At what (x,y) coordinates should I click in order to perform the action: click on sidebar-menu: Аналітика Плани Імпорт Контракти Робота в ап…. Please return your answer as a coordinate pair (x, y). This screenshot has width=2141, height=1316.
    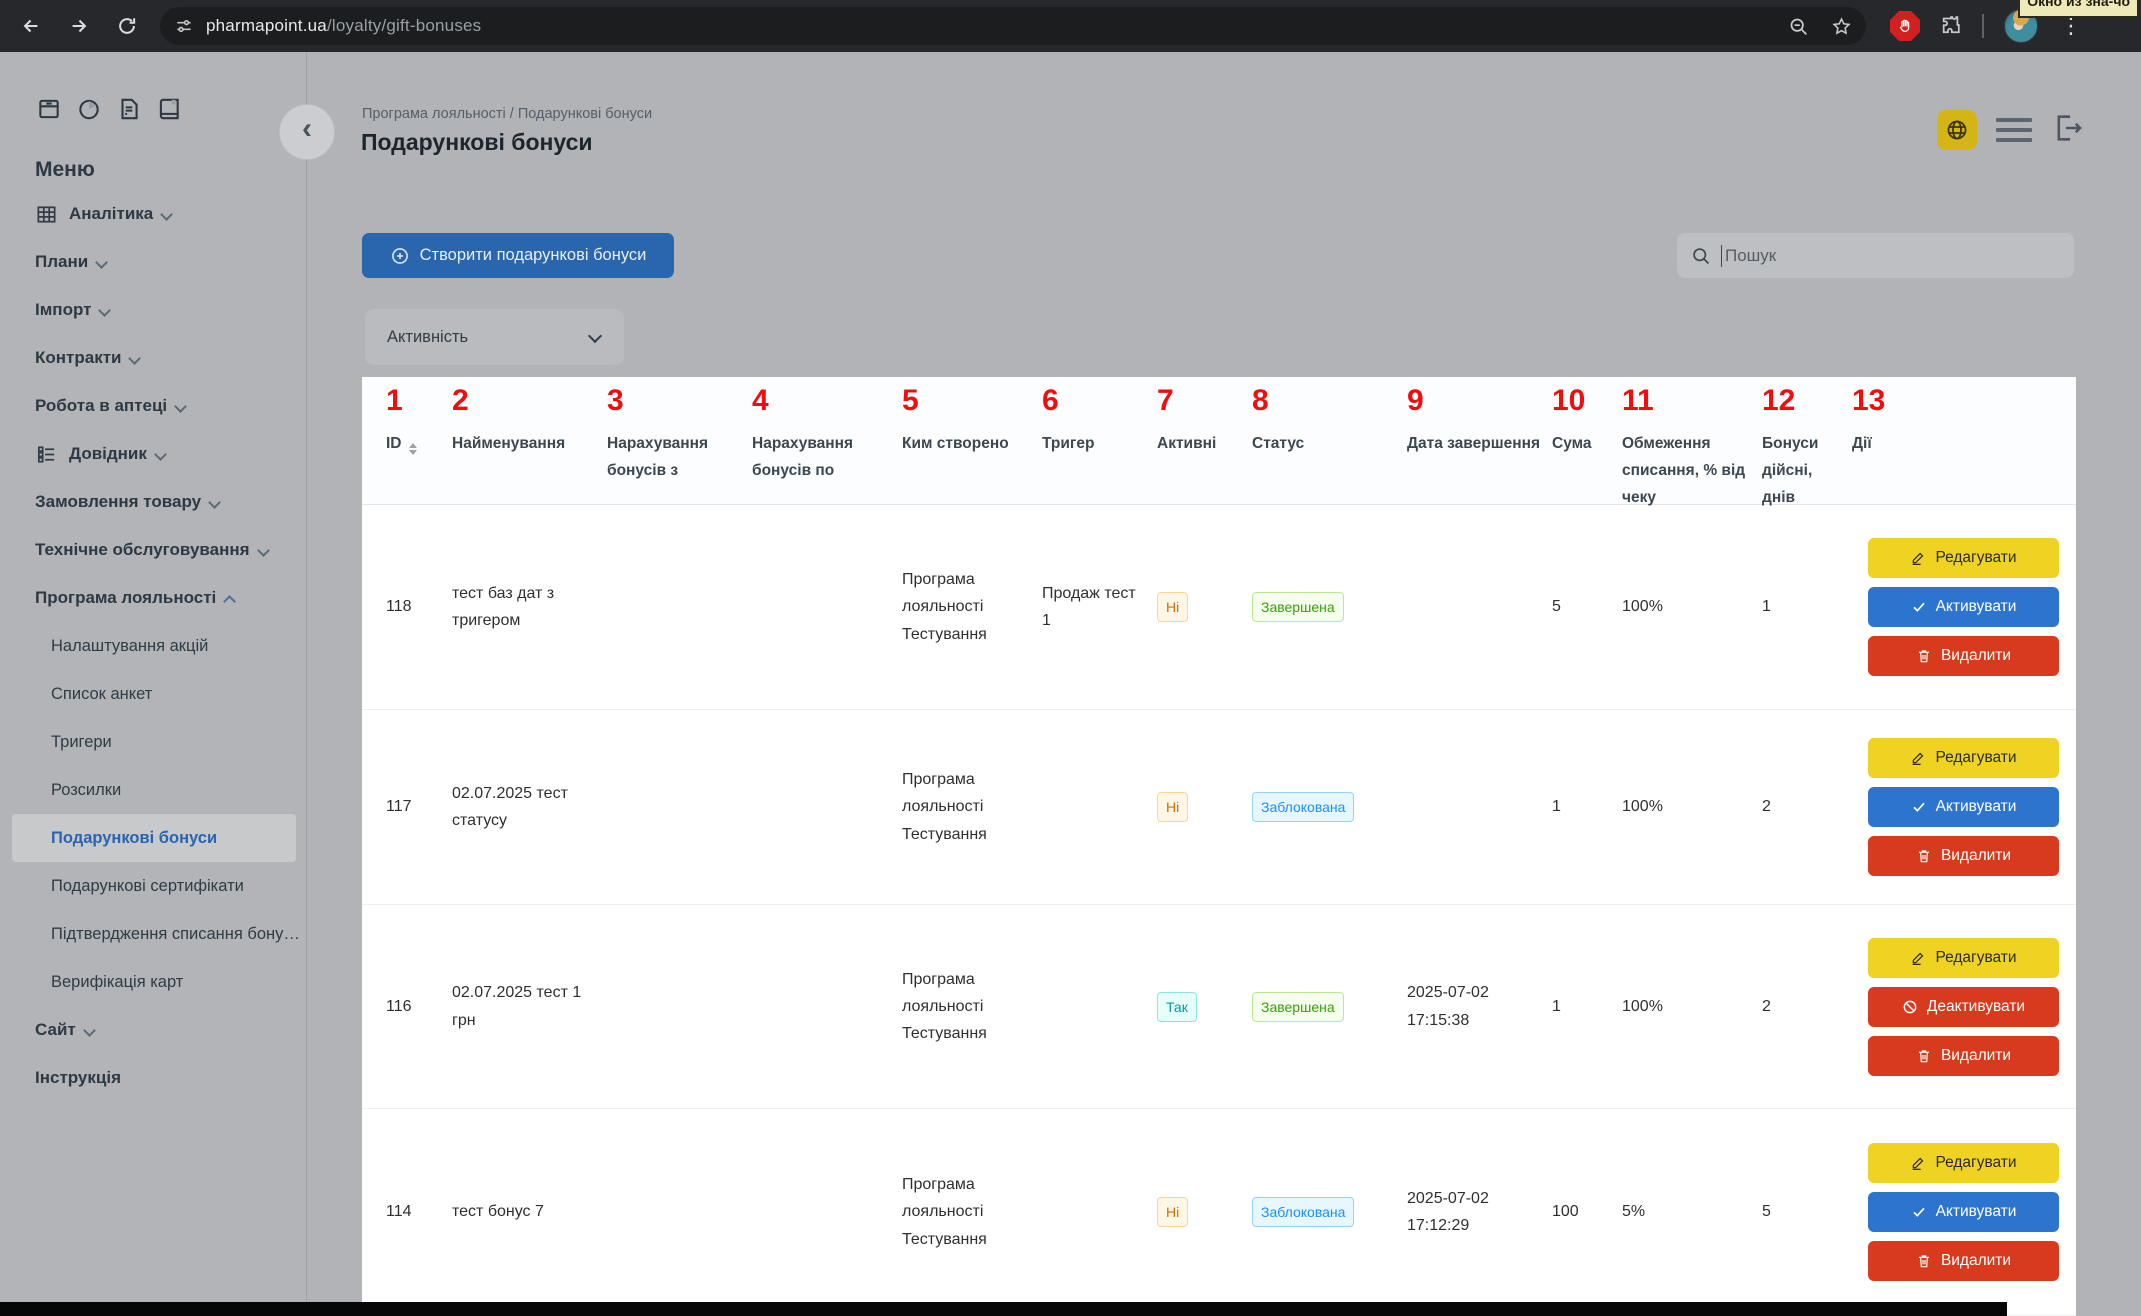
    Looking at the image, I should click on (153, 646).